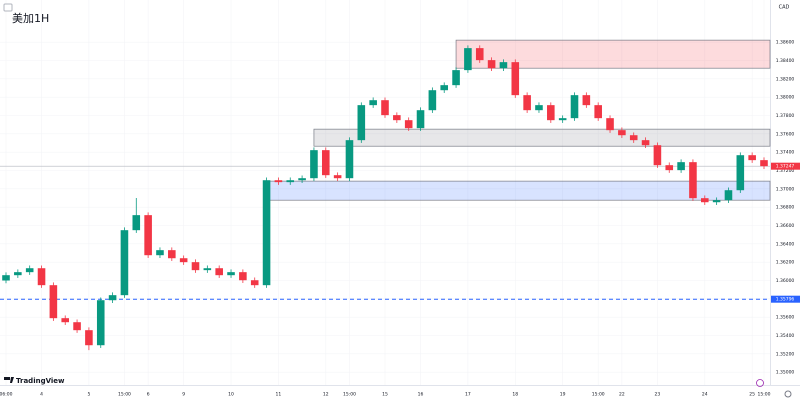 This screenshot has width=800, height=400. What do you see at coordinates (40, 381) in the screenshot?
I see `brand-name: TradingView` at bounding box center [40, 381].